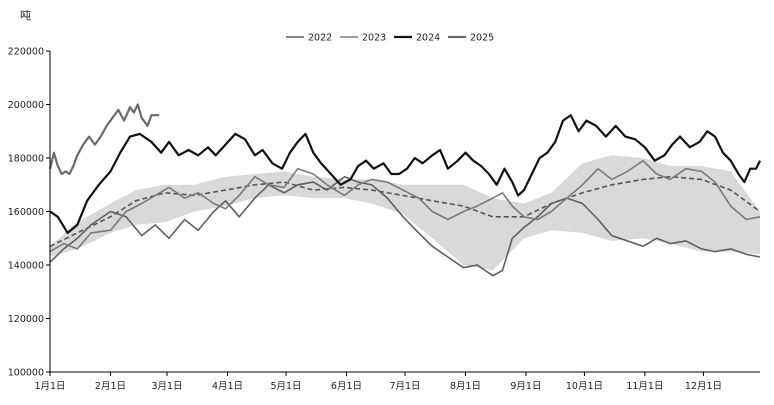 The width and height of the screenshot is (774, 405). Describe the element at coordinates (404, 386) in the screenshot. I see `x-tick-label: 7月1日` at that location.